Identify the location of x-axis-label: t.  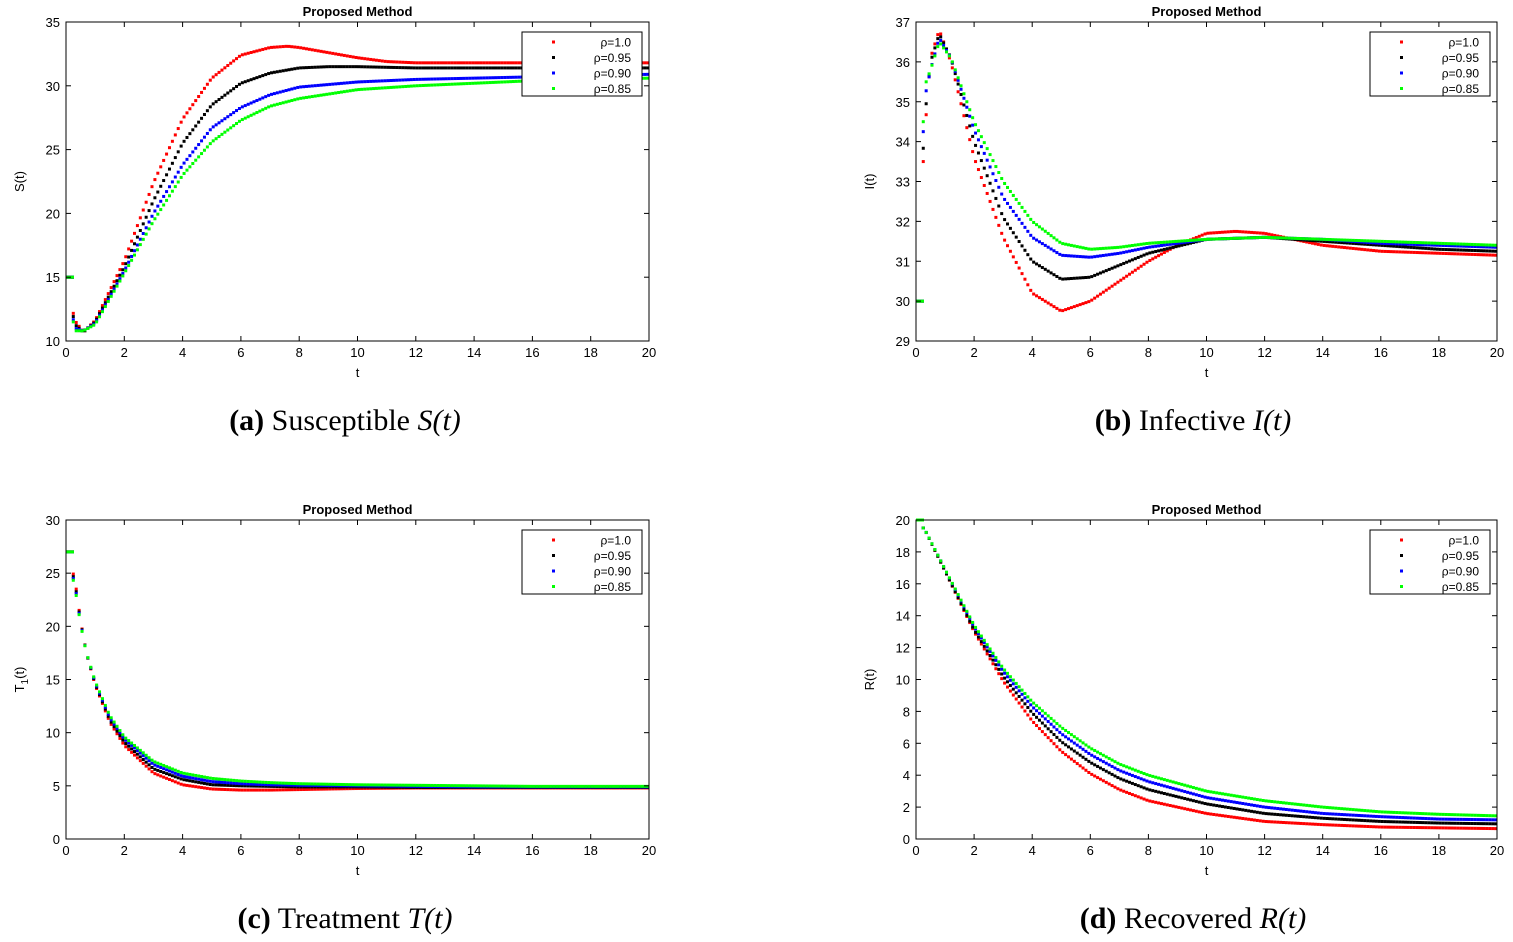
(1207, 870).